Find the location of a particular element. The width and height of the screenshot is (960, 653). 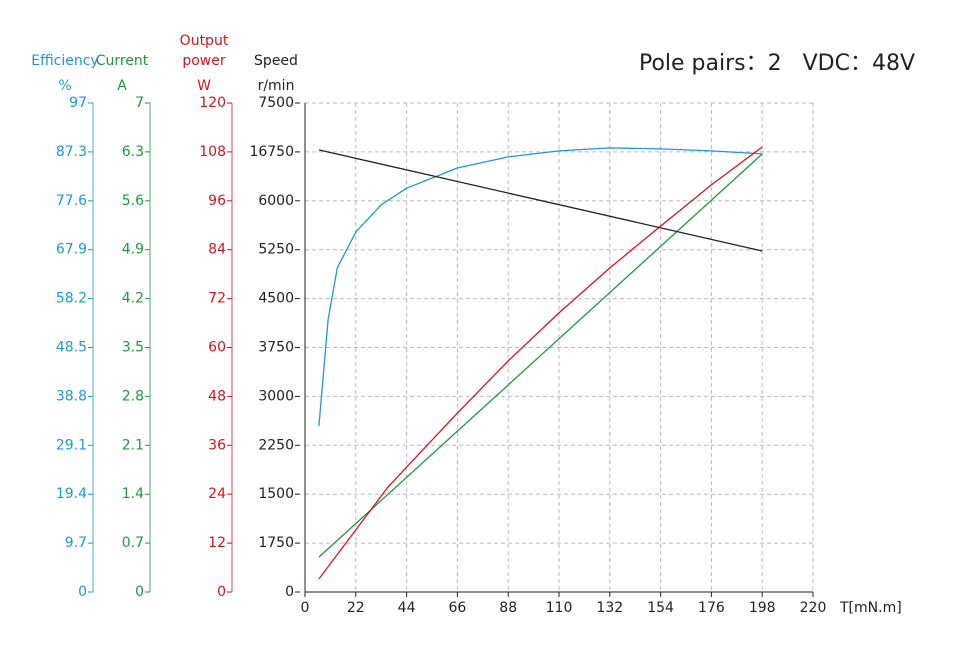

x-tick-label: 110 is located at coordinates (559, 608).